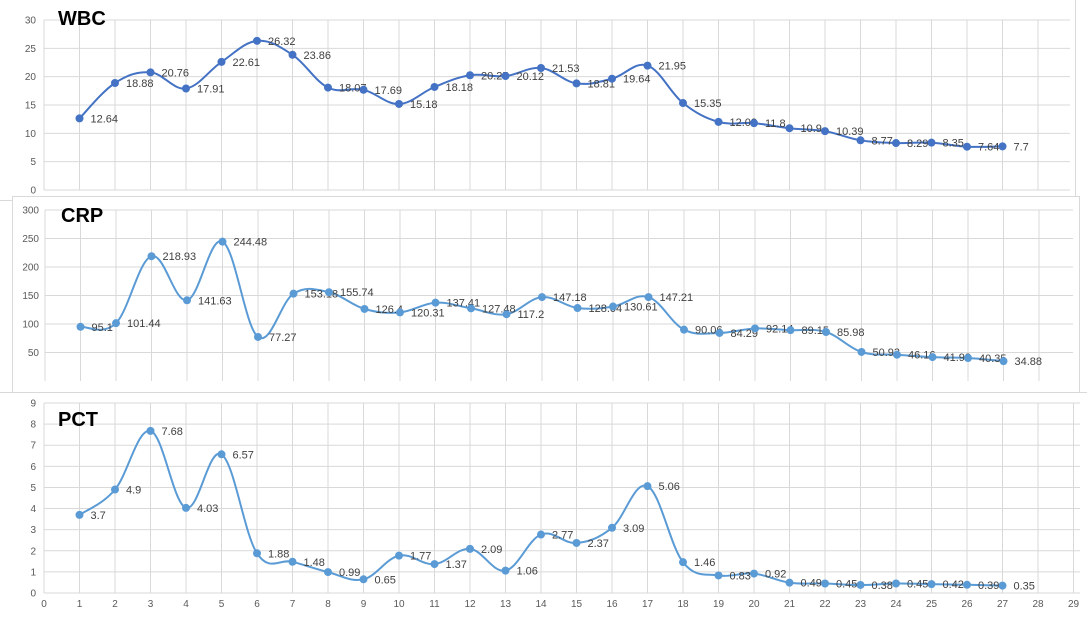  What do you see at coordinates (80, 604) in the screenshot?
I see `pct-x-tick-label: 1` at bounding box center [80, 604].